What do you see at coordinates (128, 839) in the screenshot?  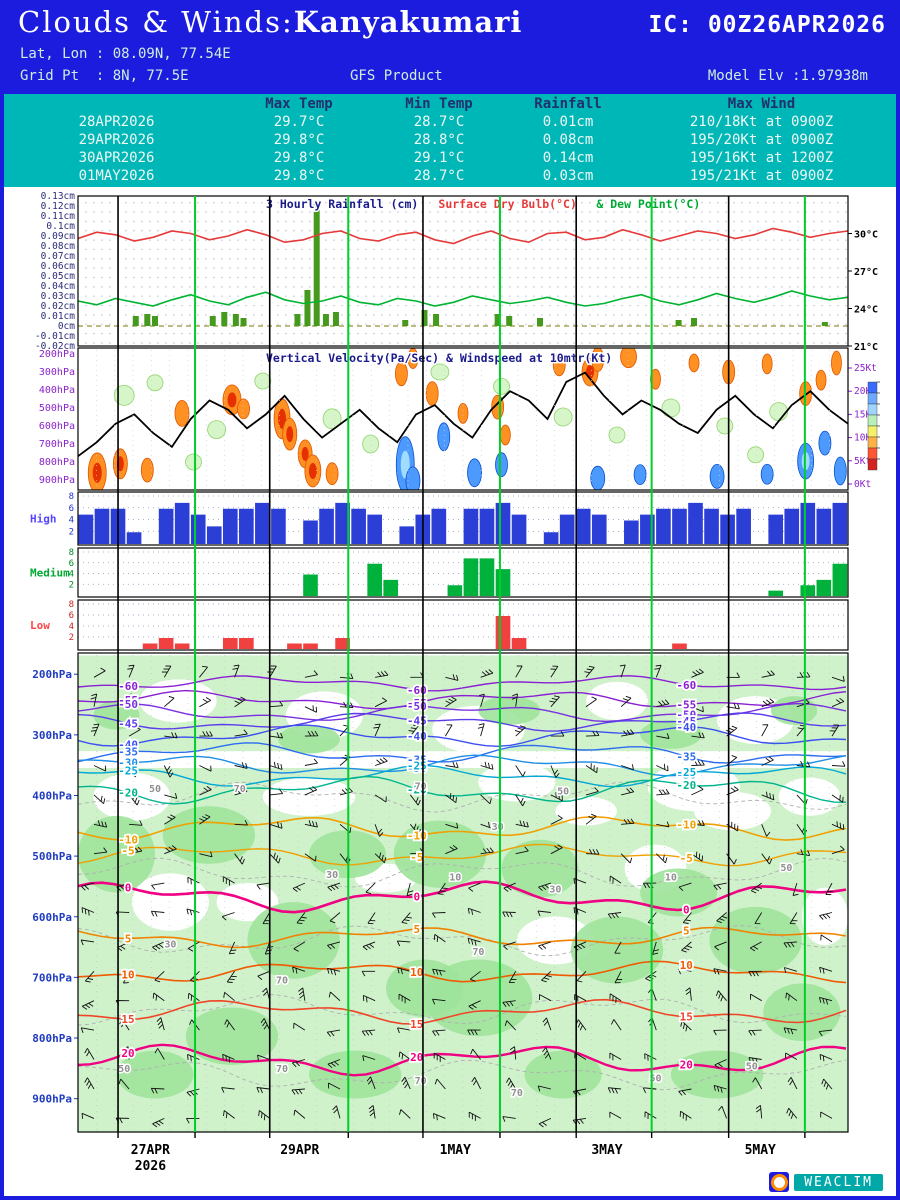 I see `svg-text: -10` at bounding box center [128, 839].